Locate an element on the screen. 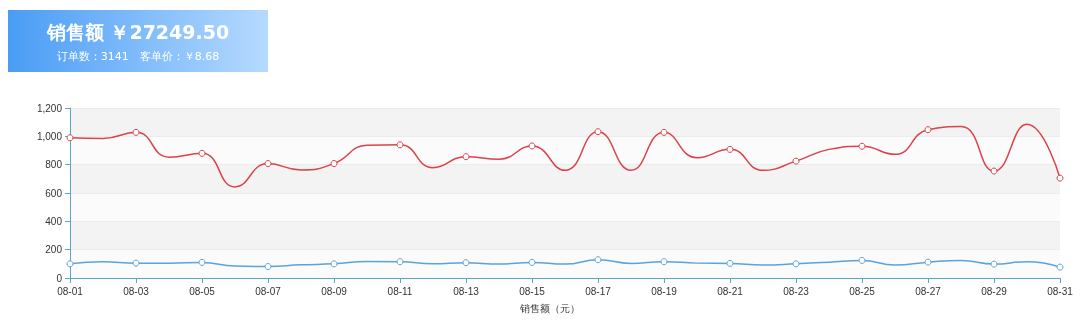 The image size is (1080, 320). x-tick-label: 08-17 is located at coordinates (598, 291).